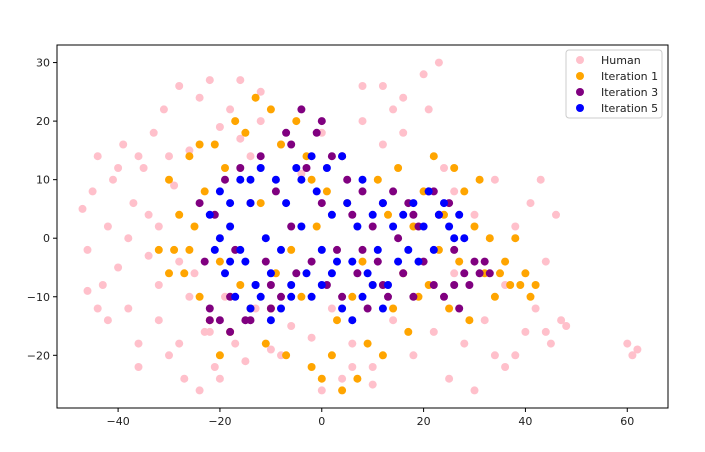 Image resolution: width=705 pixels, height=452 pixels. I want to click on legend: Human Iteration 1 Iteration 3 Iteration 5, so click(614, 84).